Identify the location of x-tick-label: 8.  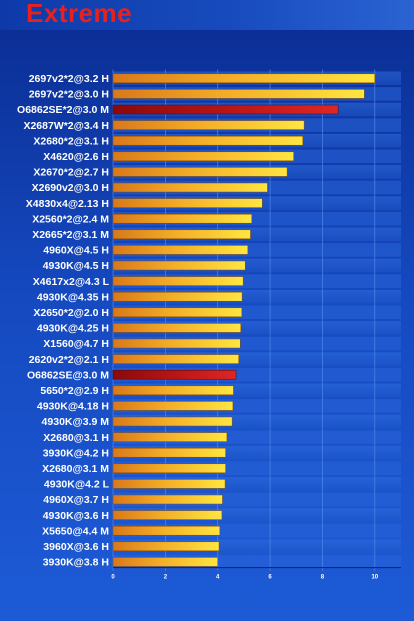
(323, 578).